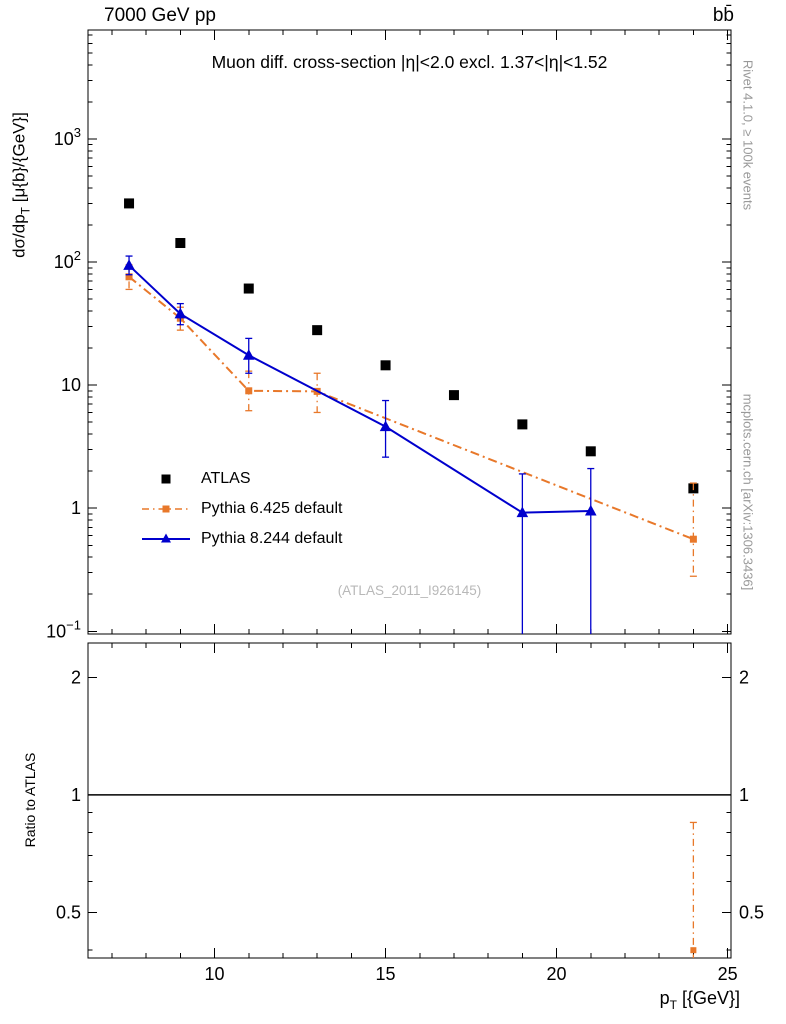 The height and width of the screenshot is (1024, 786). I want to click on y-tick-label: 10, so click(71, 385).